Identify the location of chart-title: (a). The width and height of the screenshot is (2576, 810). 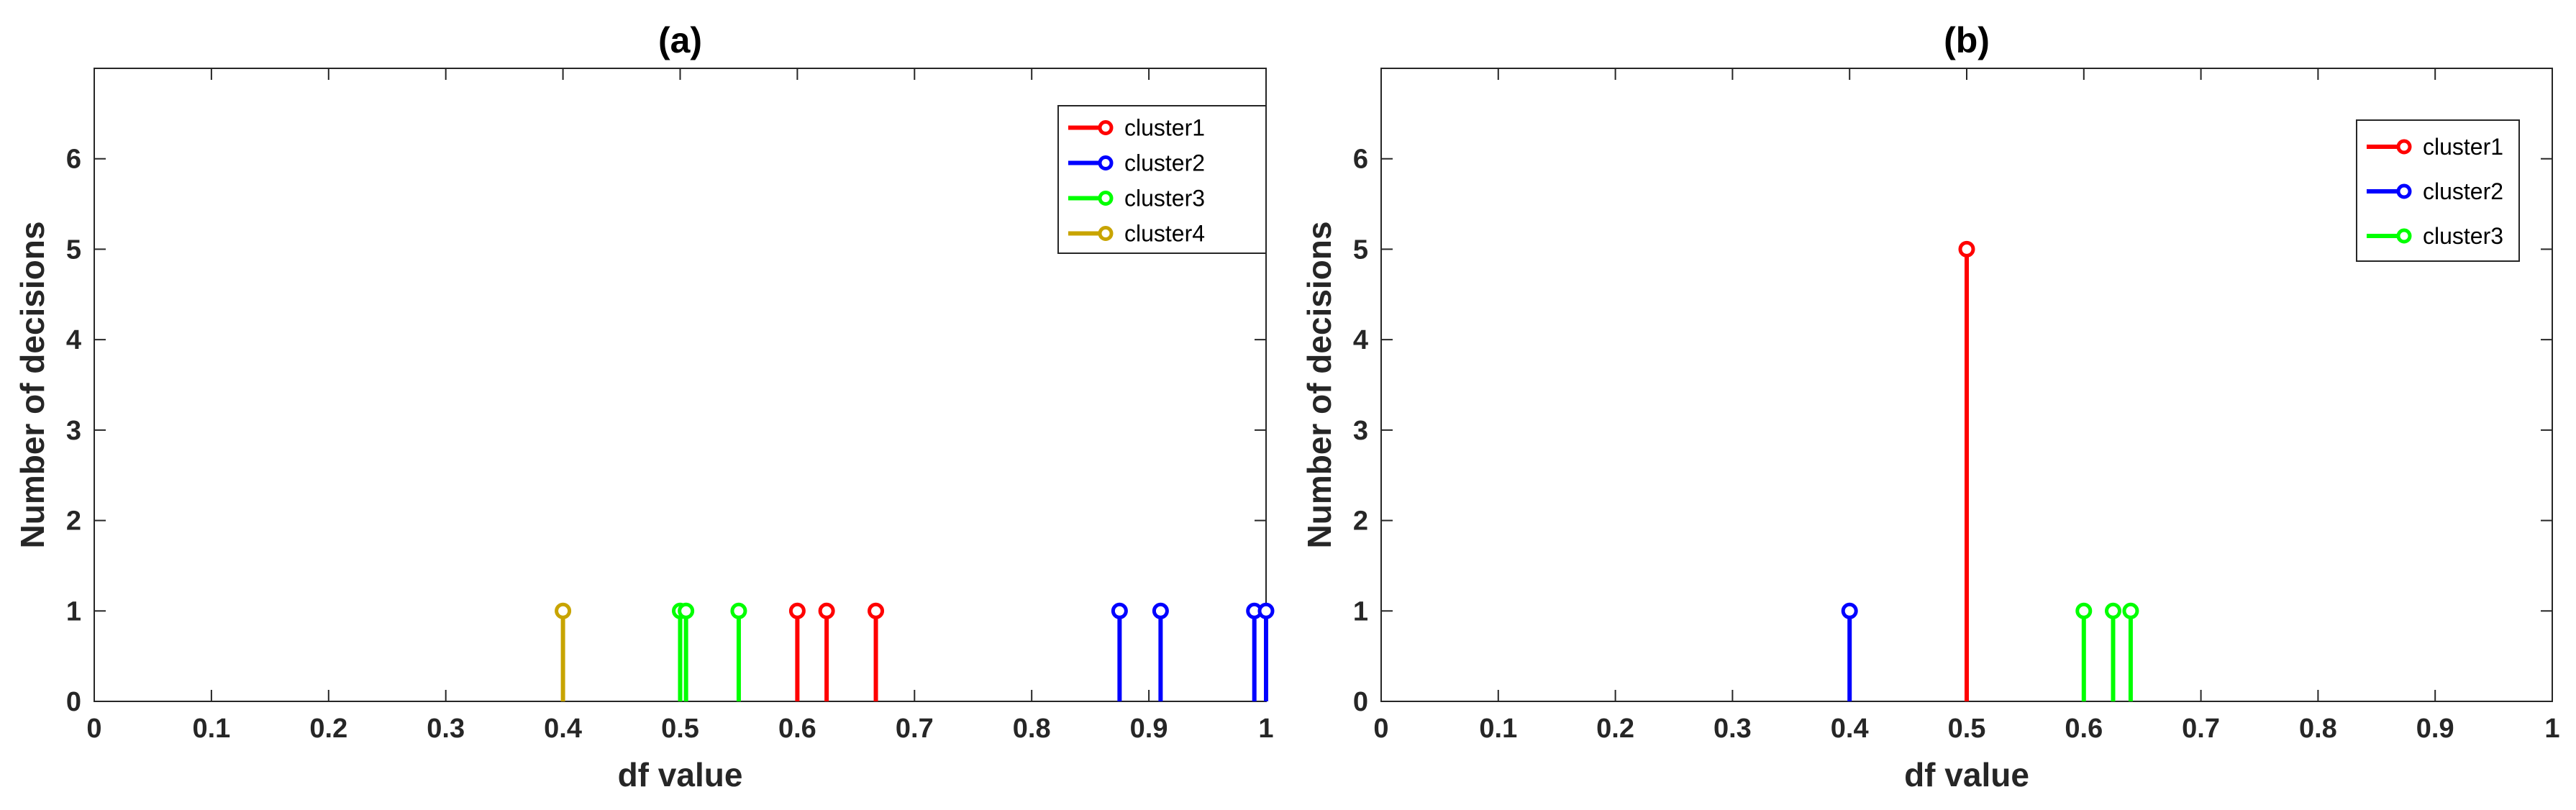
(680, 40).